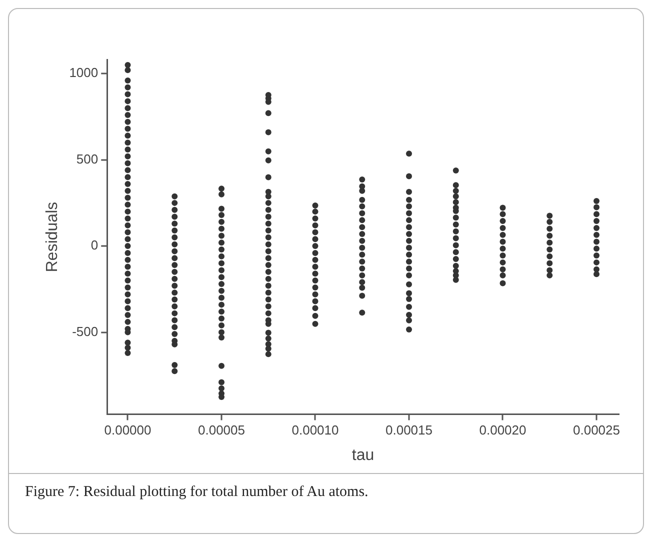 This screenshot has height=548, width=656. What do you see at coordinates (94, 245) in the screenshot?
I see `y-tick-label: 0` at bounding box center [94, 245].